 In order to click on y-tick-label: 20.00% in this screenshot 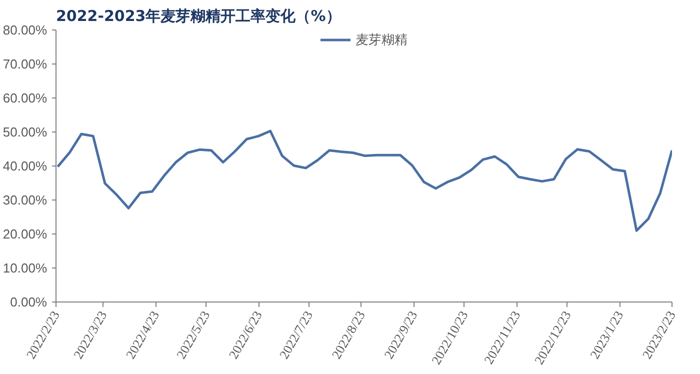, I will do `click(25, 234)`.